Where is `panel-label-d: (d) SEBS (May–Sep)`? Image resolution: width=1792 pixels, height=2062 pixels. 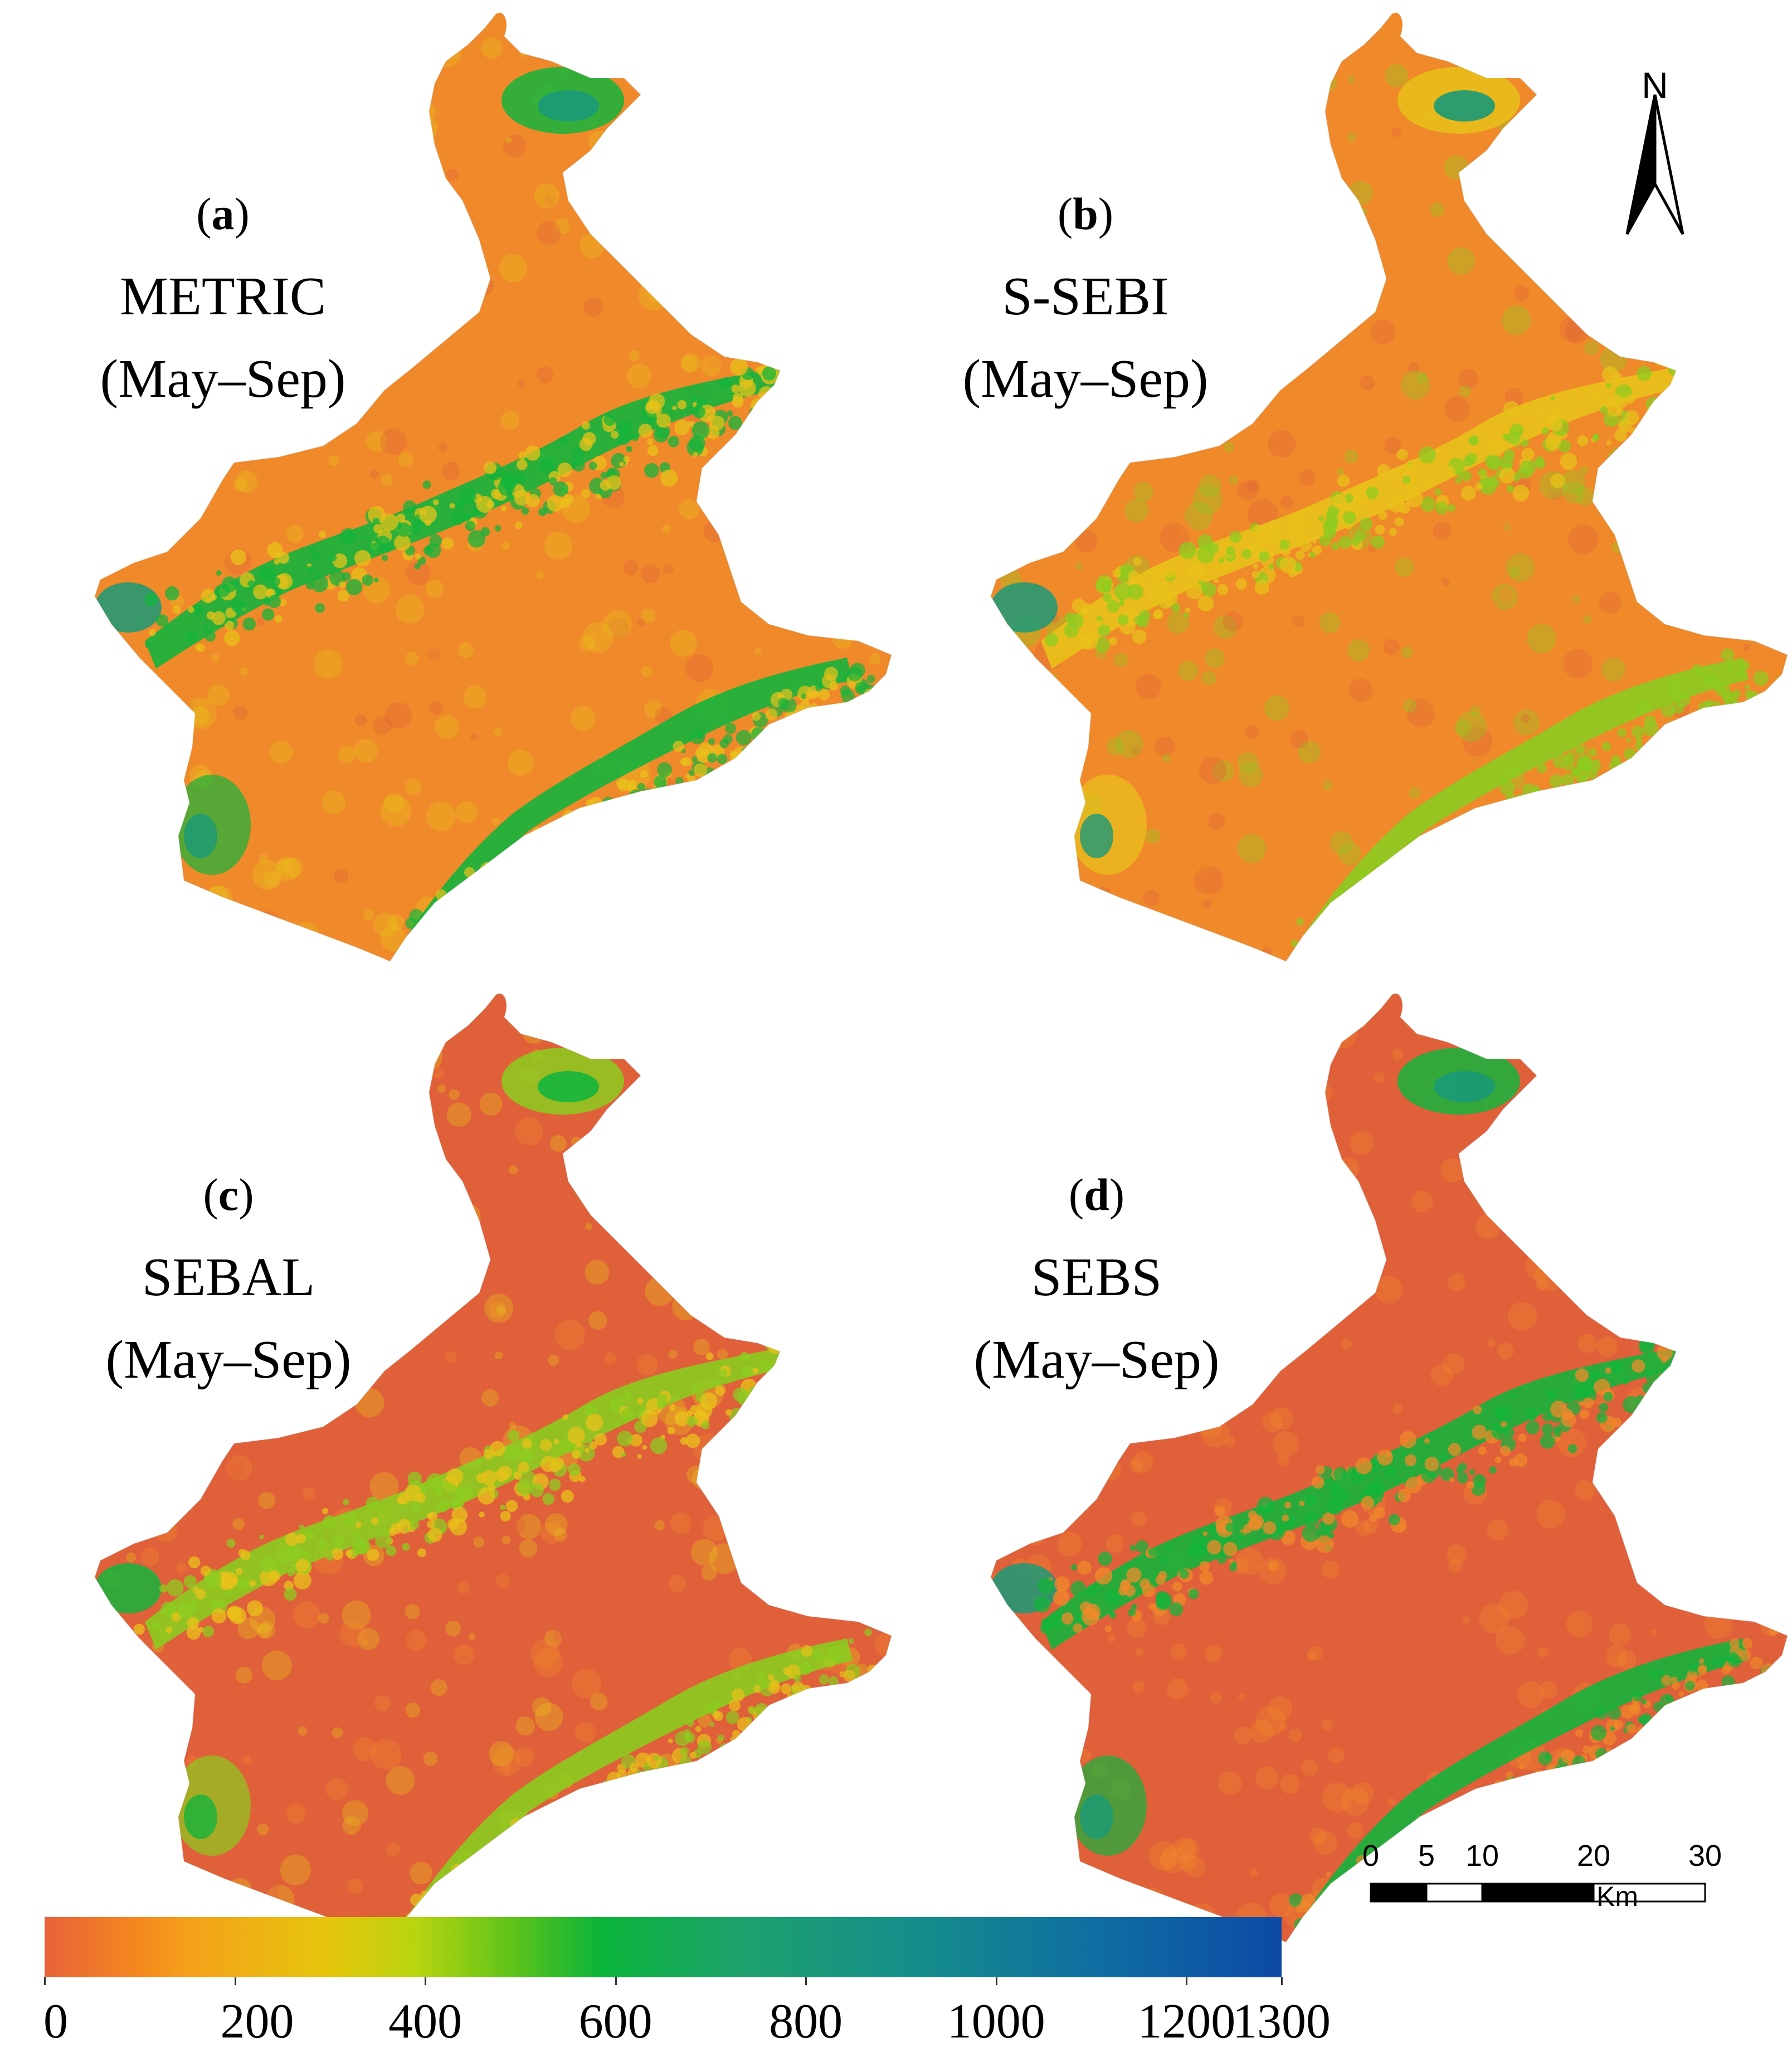
panel-label-d: (d) SEBS (May–Sep) is located at coordinates (1096, 1277).